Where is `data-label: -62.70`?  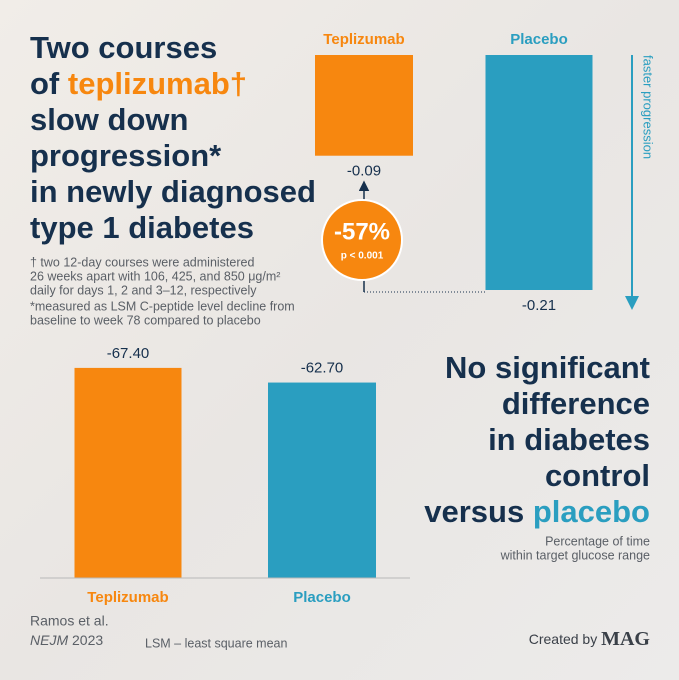 data-label: -62.70 is located at coordinates (322, 368).